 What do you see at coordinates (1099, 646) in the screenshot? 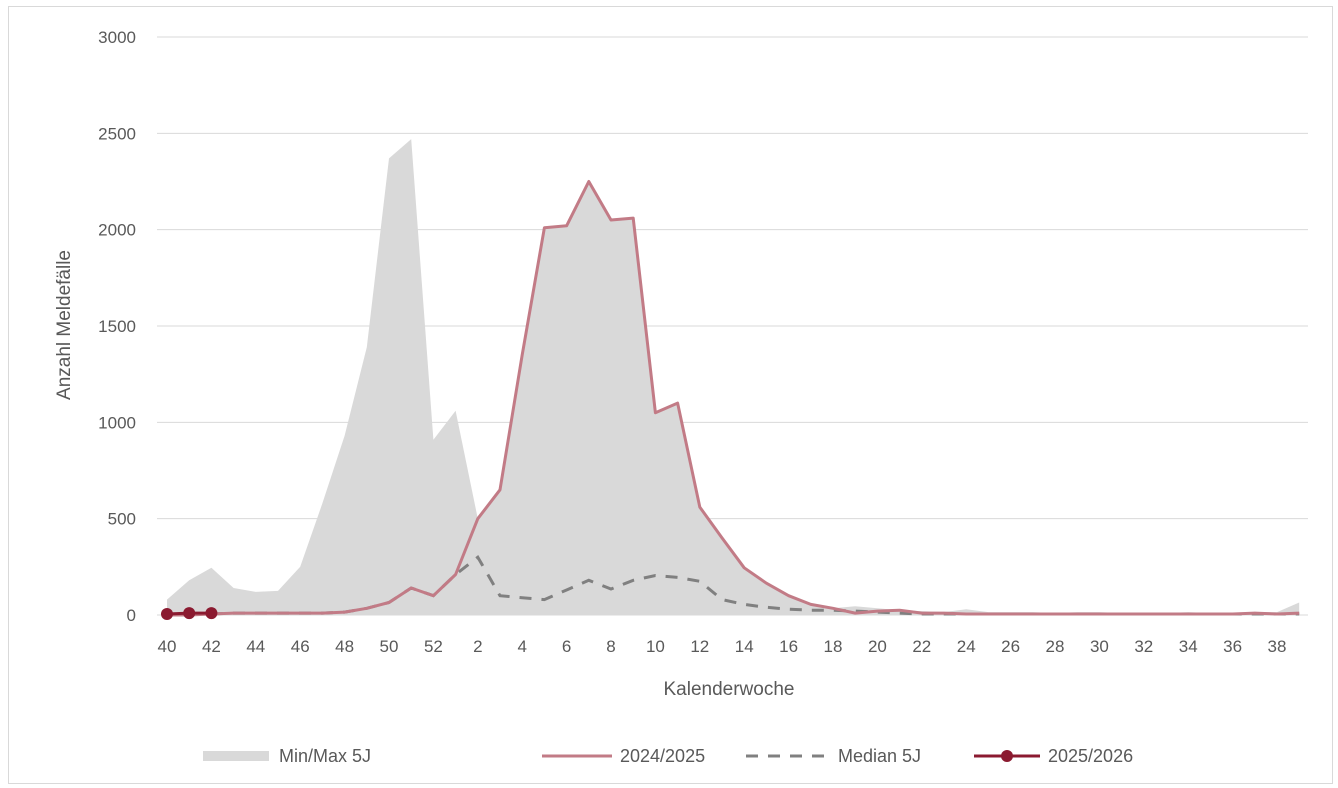
I see `x-tick-label: 30` at bounding box center [1099, 646].